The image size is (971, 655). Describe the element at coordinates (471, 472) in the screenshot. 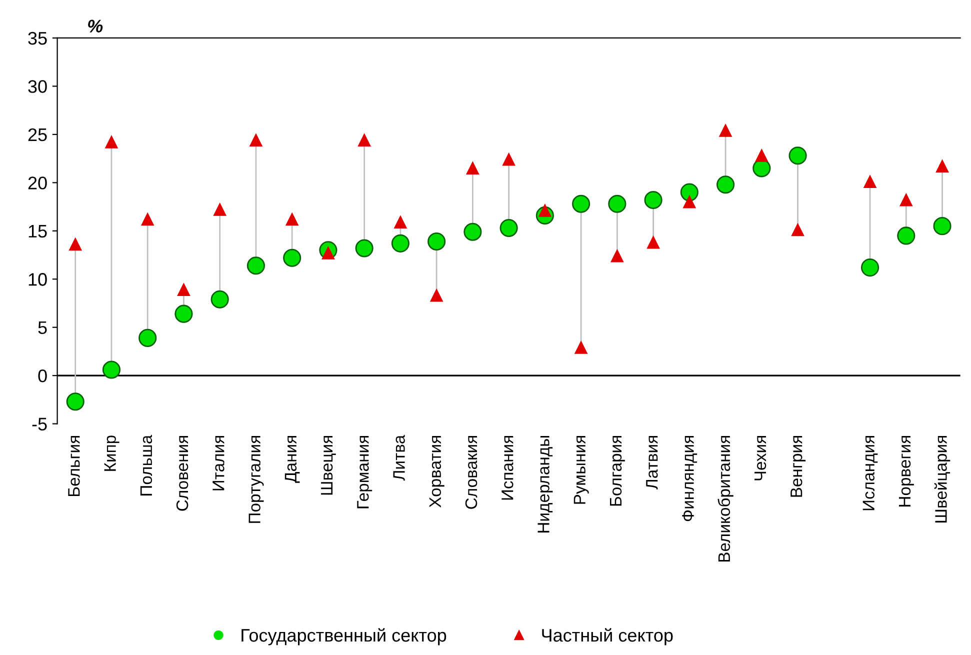

I see `x-tick-label: Словакия` at that location.